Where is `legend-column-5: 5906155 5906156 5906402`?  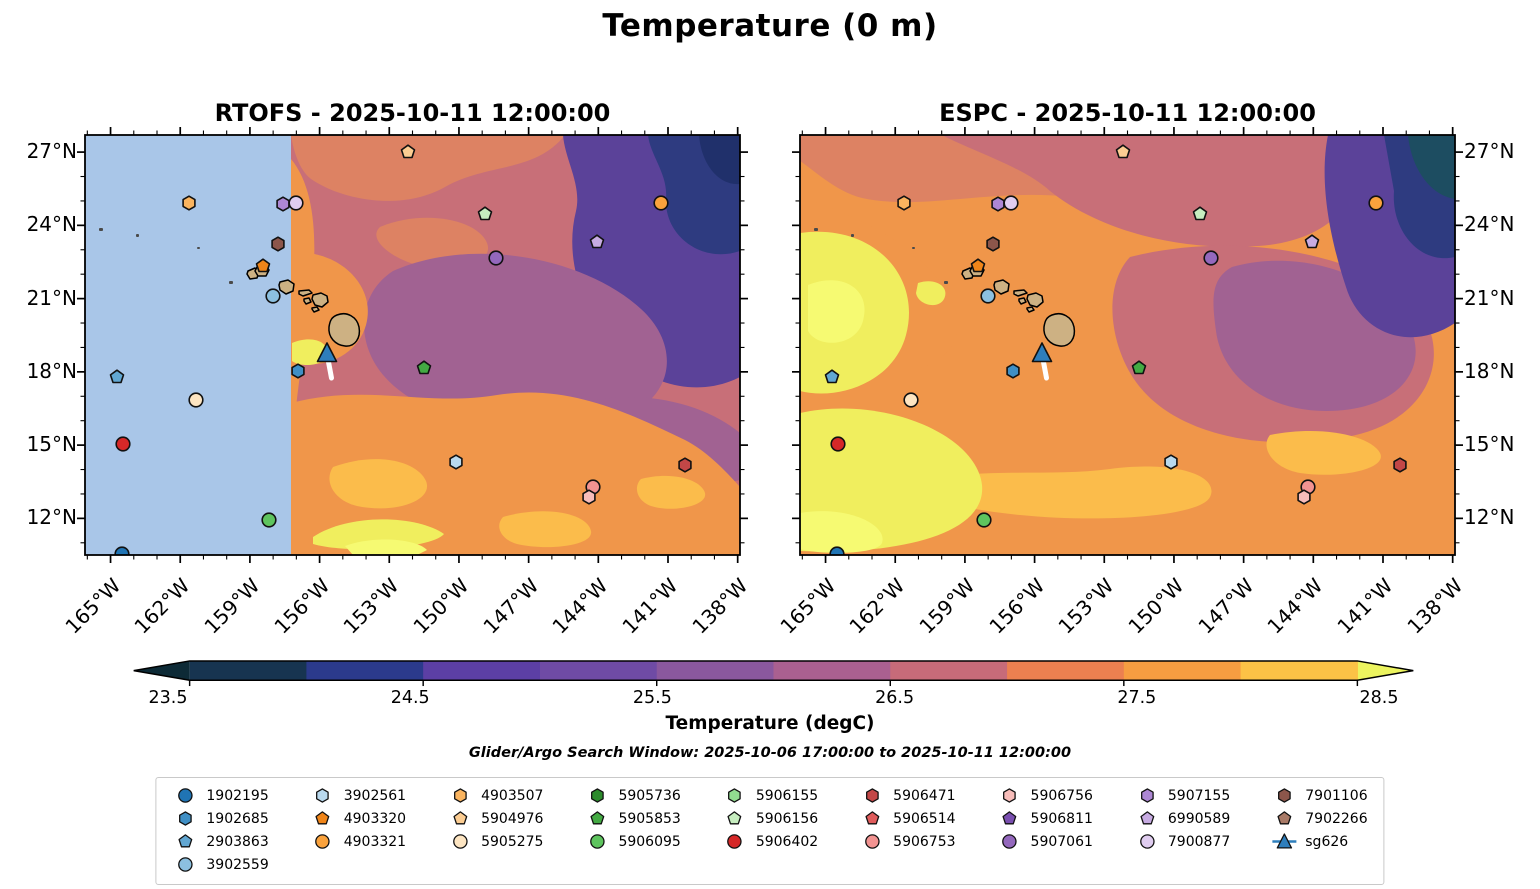
legend-column-5: 5906155 5906156 5906402 is located at coordinates (770, 830).